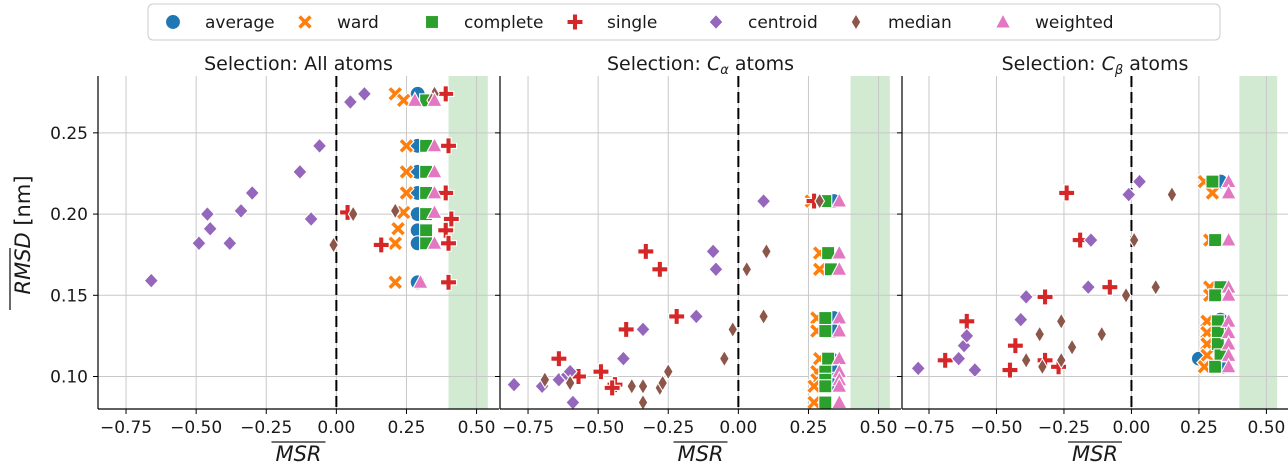 The width and height of the screenshot is (1288, 467). I want to click on legend-label-average: average, so click(240, 23).